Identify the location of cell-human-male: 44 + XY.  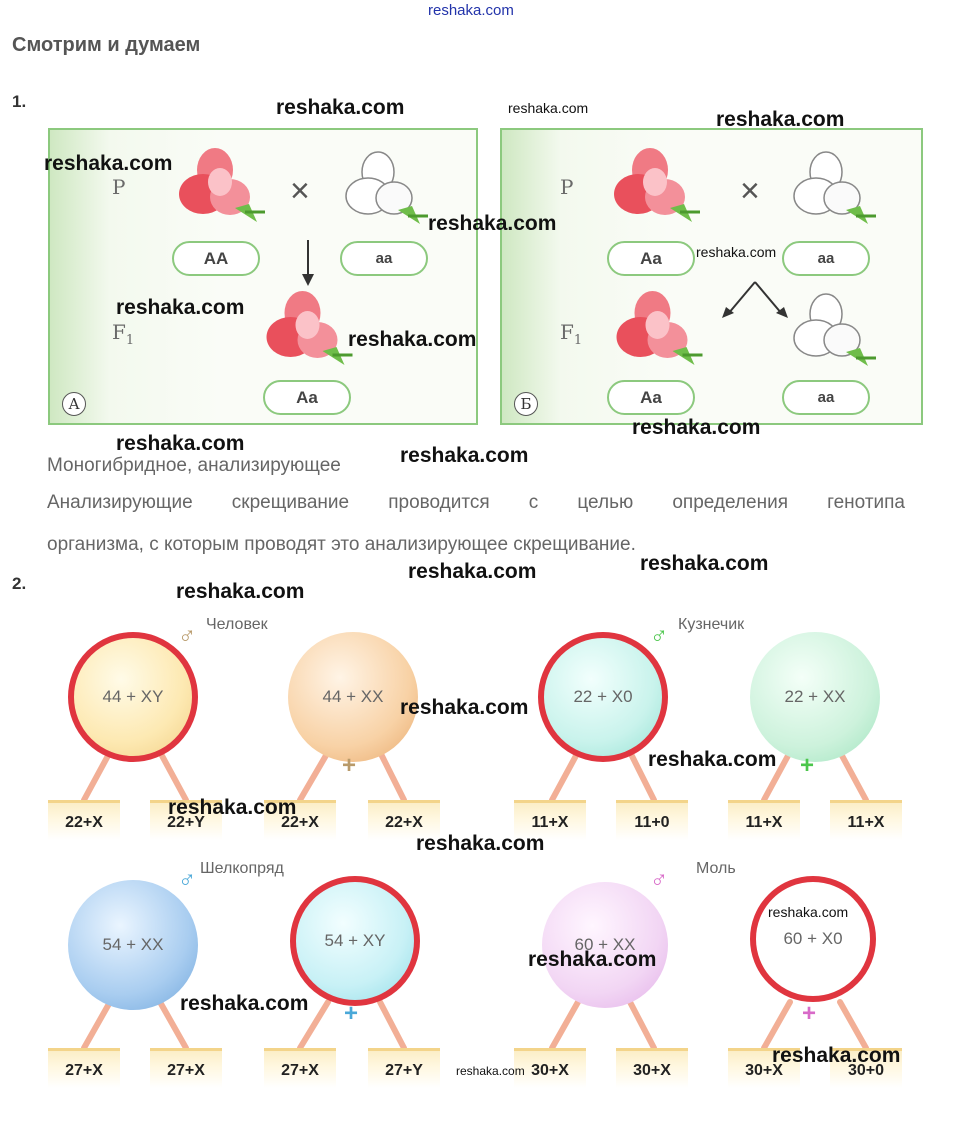
(133, 697).